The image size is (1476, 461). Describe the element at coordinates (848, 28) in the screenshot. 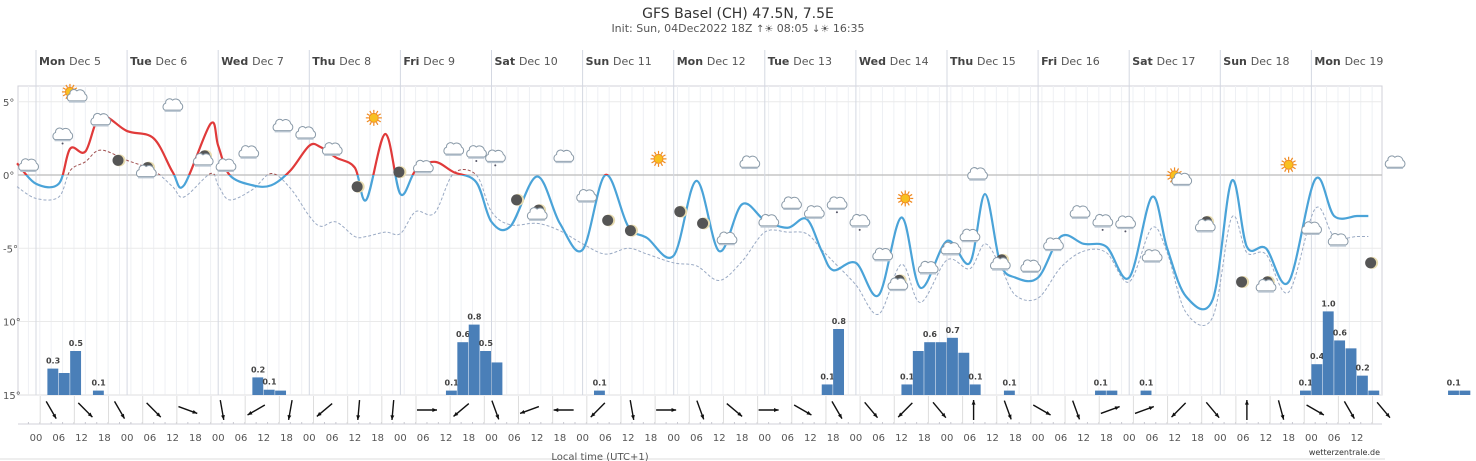

I see `sunset-time: 16:35` at that location.